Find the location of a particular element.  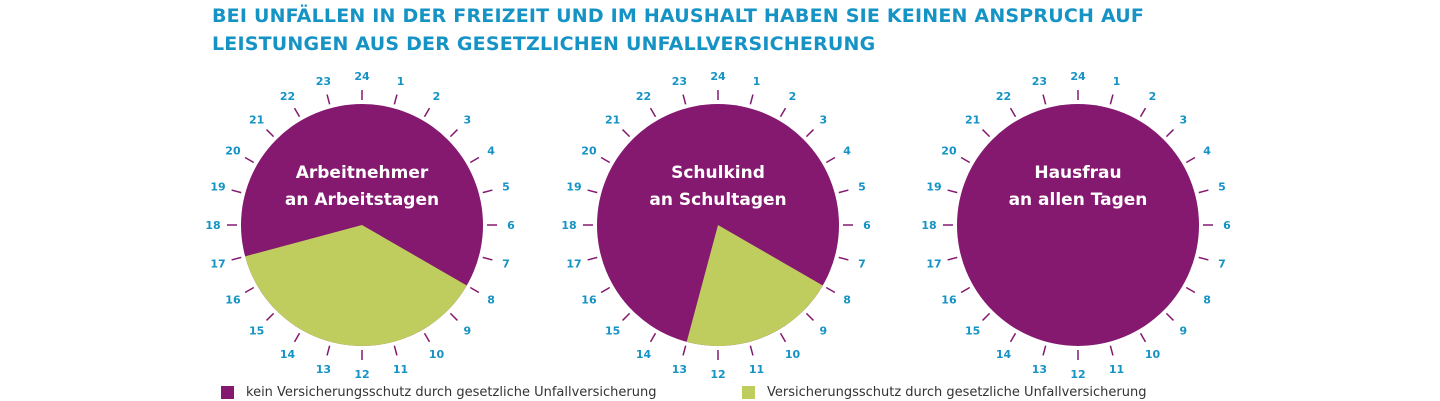

clock-face-no-coverage is located at coordinates (1078, 225).